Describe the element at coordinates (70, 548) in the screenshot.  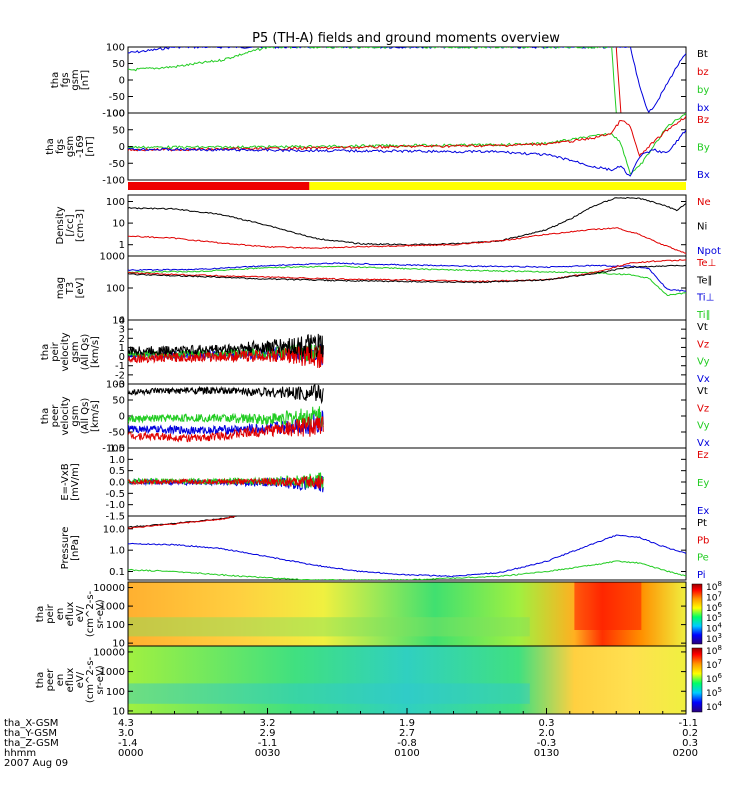
I see `y-axis-label: Pressure[nPa]` at that location.